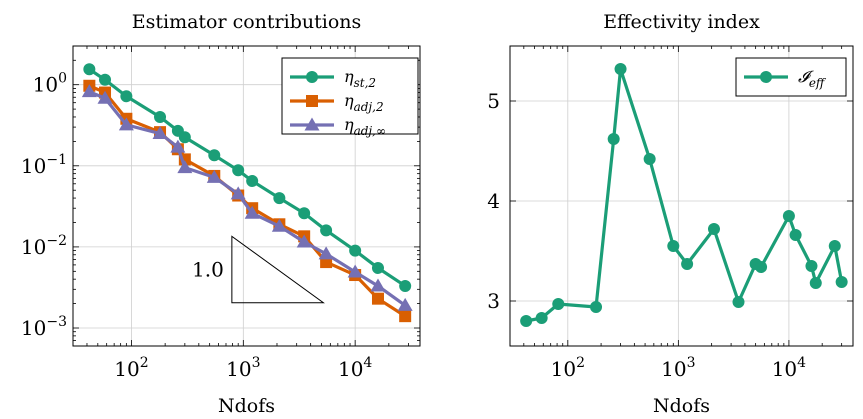  What do you see at coordinates (791, 77) in the screenshot?
I see `legend: 𝓘eff` at bounding box center [791, 77].